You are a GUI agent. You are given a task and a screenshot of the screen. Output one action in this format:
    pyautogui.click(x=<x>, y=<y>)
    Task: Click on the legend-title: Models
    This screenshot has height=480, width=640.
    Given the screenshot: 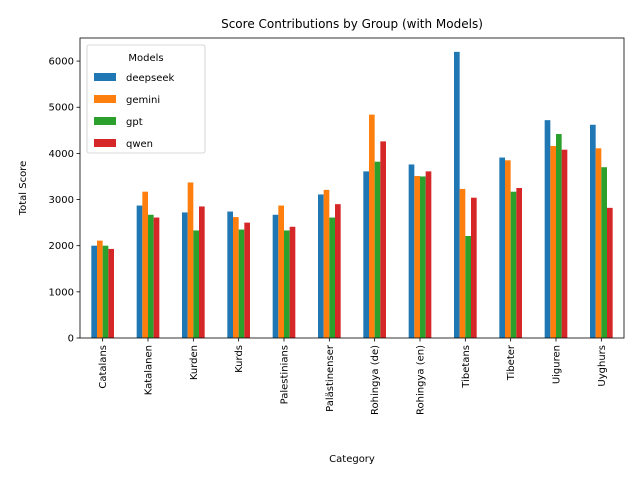 What is the action you would take?
    pyautogui.click(x=145, y=58)
    